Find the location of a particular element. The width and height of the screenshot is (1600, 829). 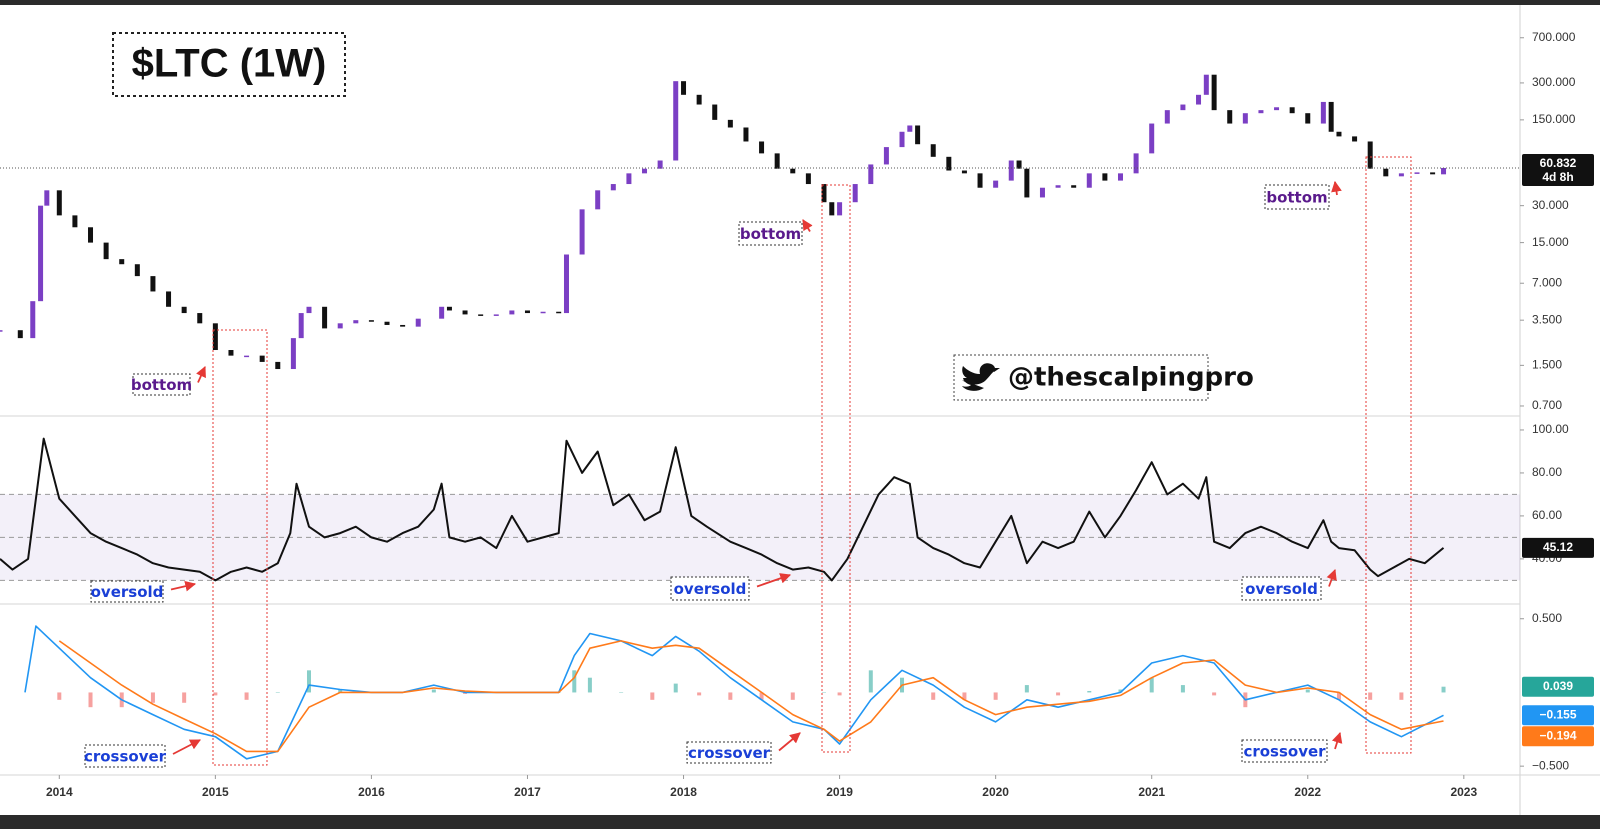

y-tick-label: 1.500 is located at coordinates (1547, 365).